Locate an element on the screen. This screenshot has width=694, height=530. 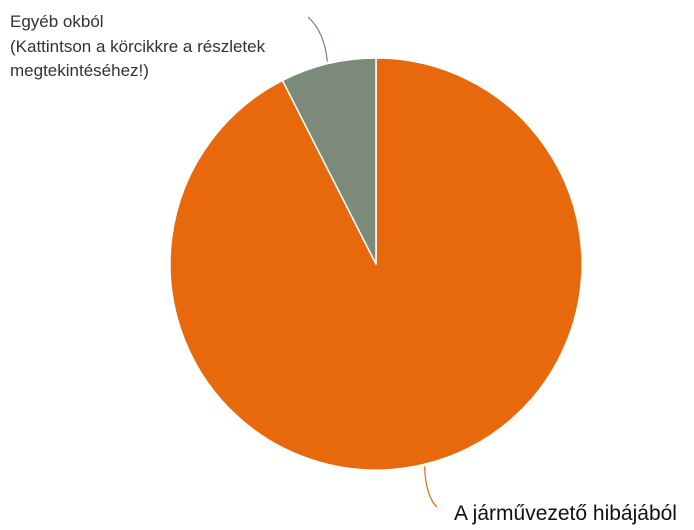
pie-slice-other-causes is located at coordinates (329, 161).